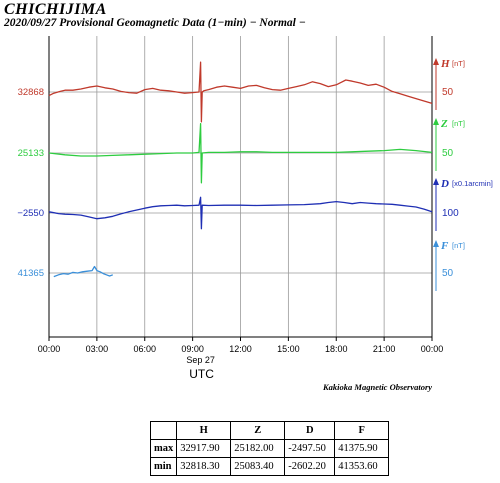 The width and height of the screenshot is (500, 483). I want to click on stats-row-label: max, so click(163, 448).